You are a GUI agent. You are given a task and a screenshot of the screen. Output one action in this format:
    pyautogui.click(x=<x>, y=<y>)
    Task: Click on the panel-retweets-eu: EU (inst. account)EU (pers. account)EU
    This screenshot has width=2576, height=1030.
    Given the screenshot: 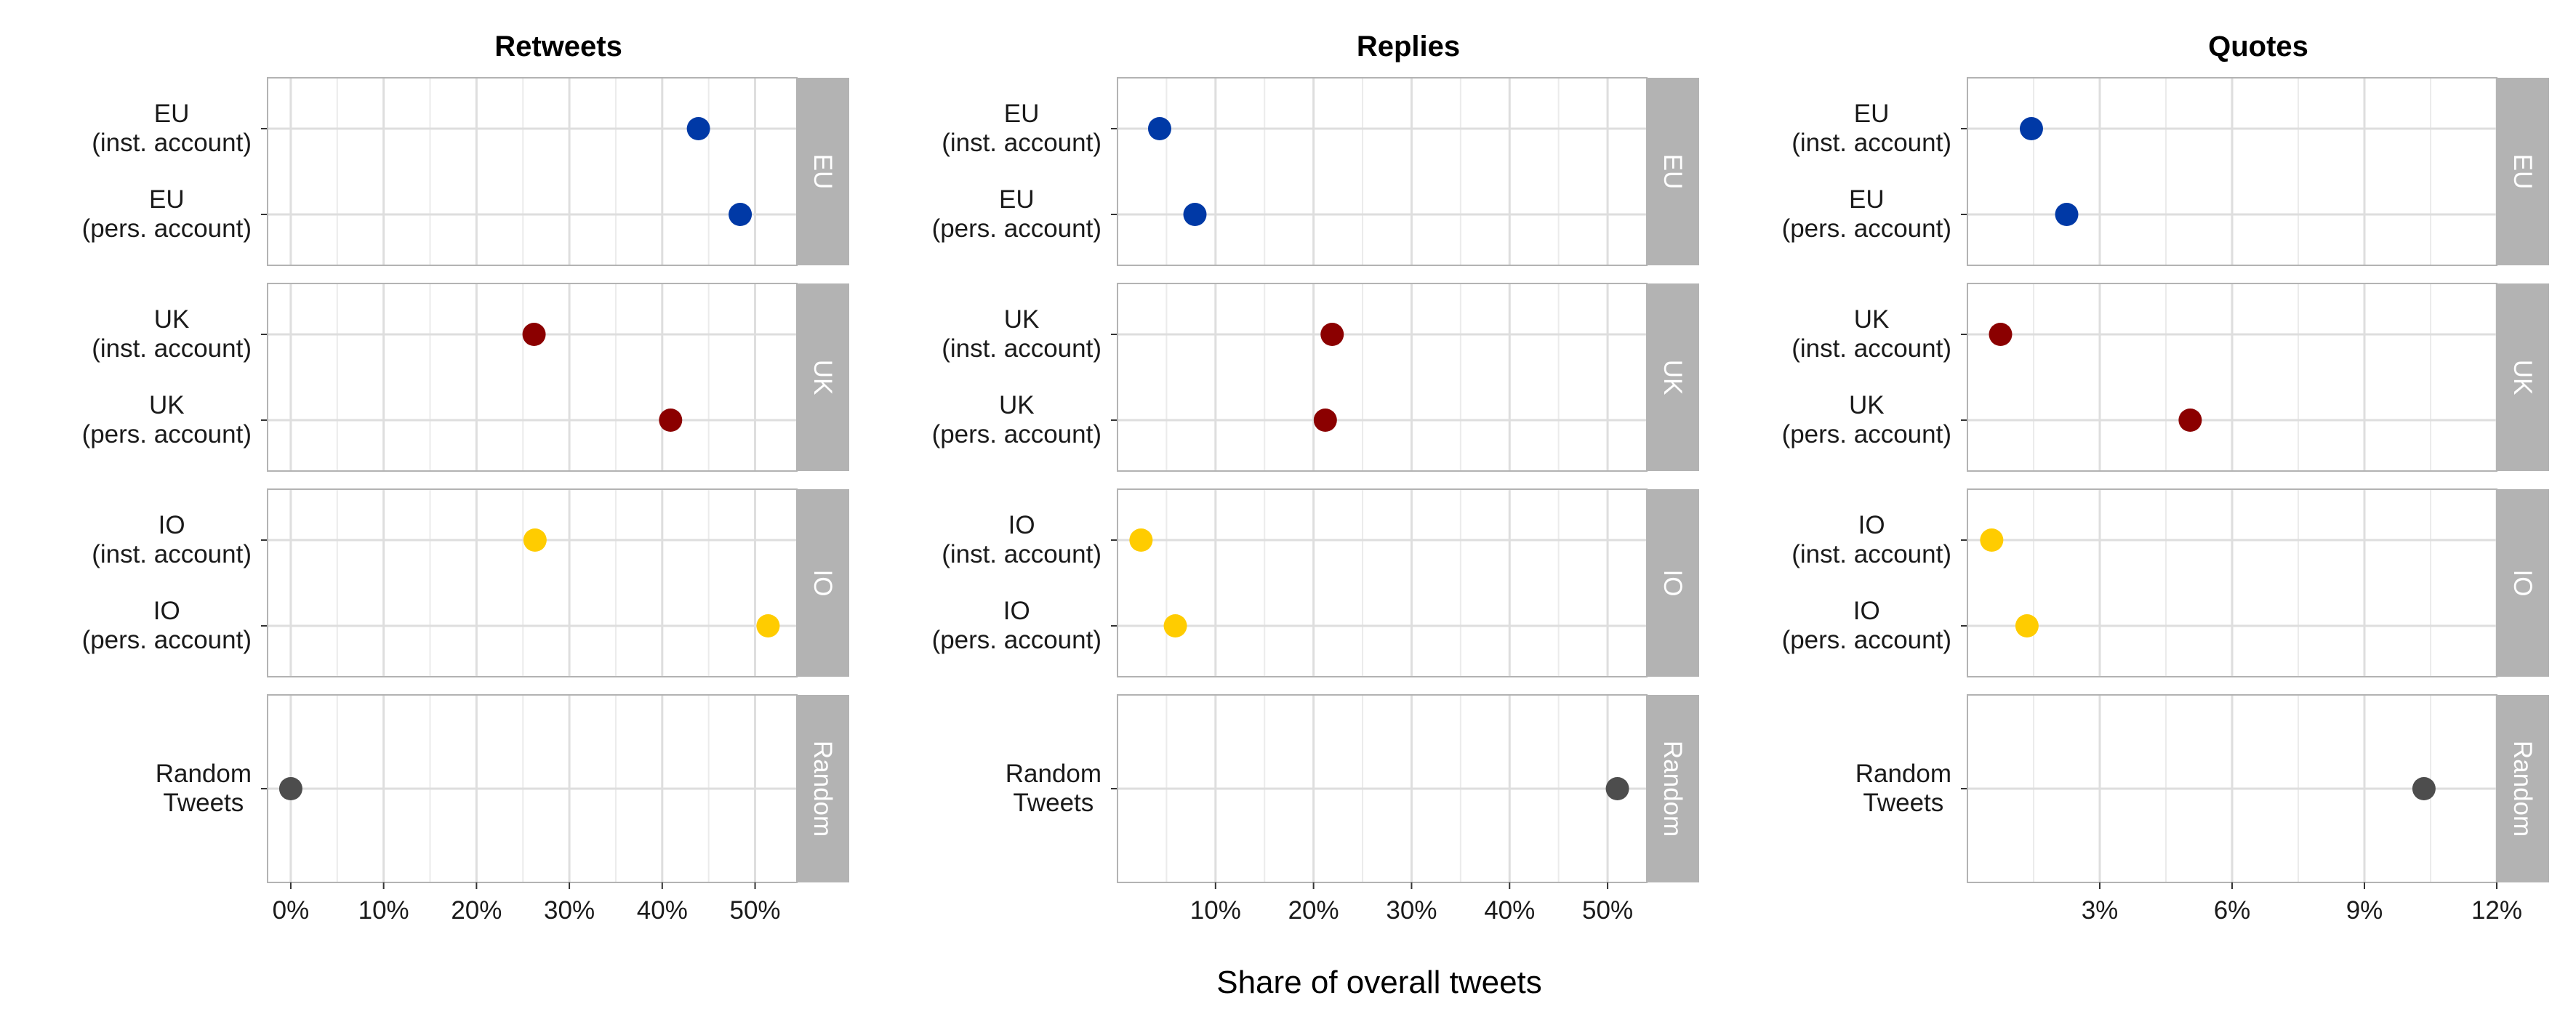 What is the action you would take?
    pyautogui.click(x=465, y=171)
    